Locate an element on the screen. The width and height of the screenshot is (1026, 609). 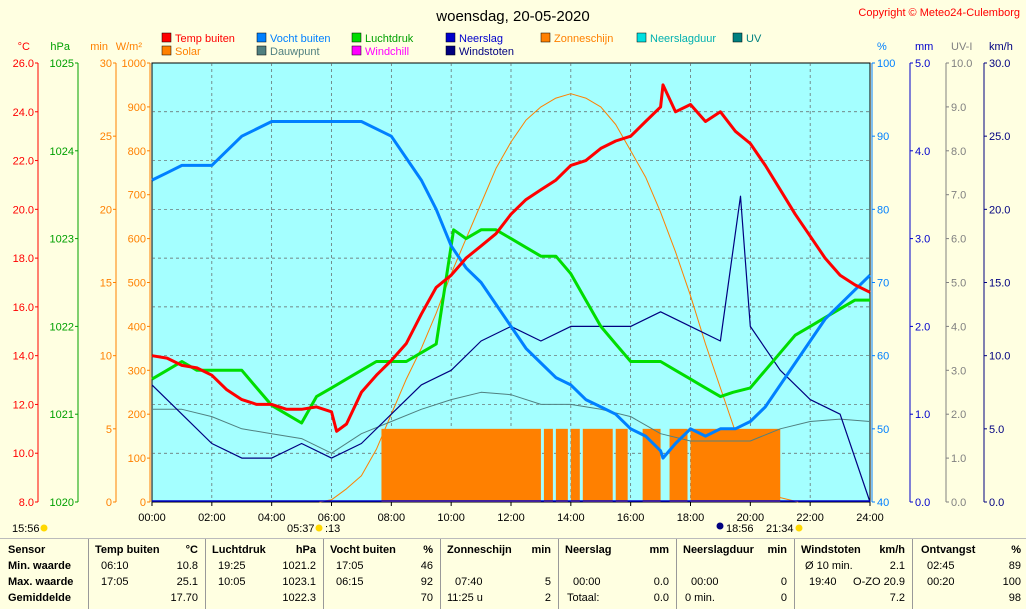
header-neerslag: Neerslag is located at coordinates (588, 550).